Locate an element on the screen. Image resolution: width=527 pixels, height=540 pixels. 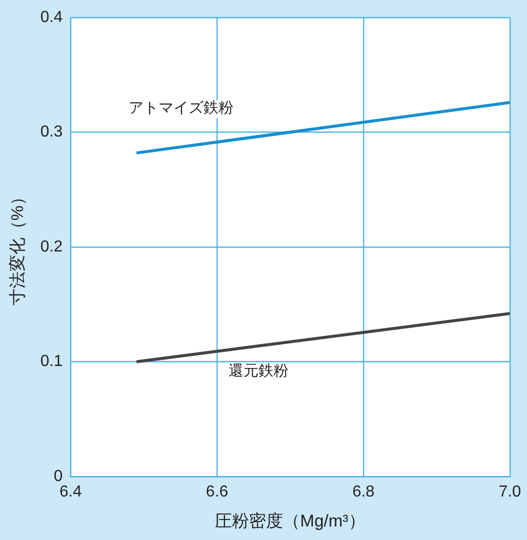
series-label: アトマイズ鉄粉 is located at coordinates (181, 108).